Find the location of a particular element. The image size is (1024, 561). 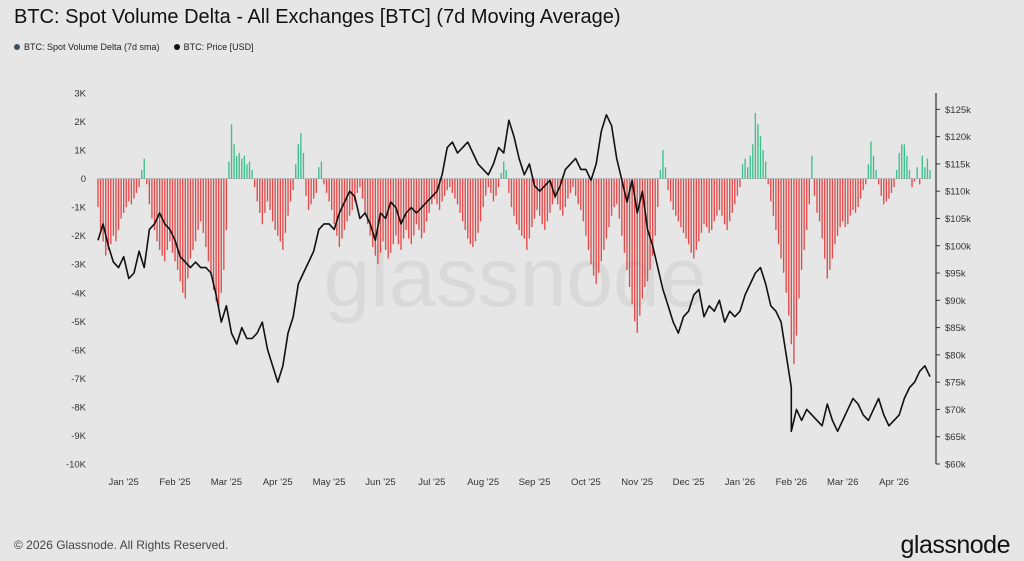

legend-item-price: BTC: Price [USD] is located at coordinates (213, 47).